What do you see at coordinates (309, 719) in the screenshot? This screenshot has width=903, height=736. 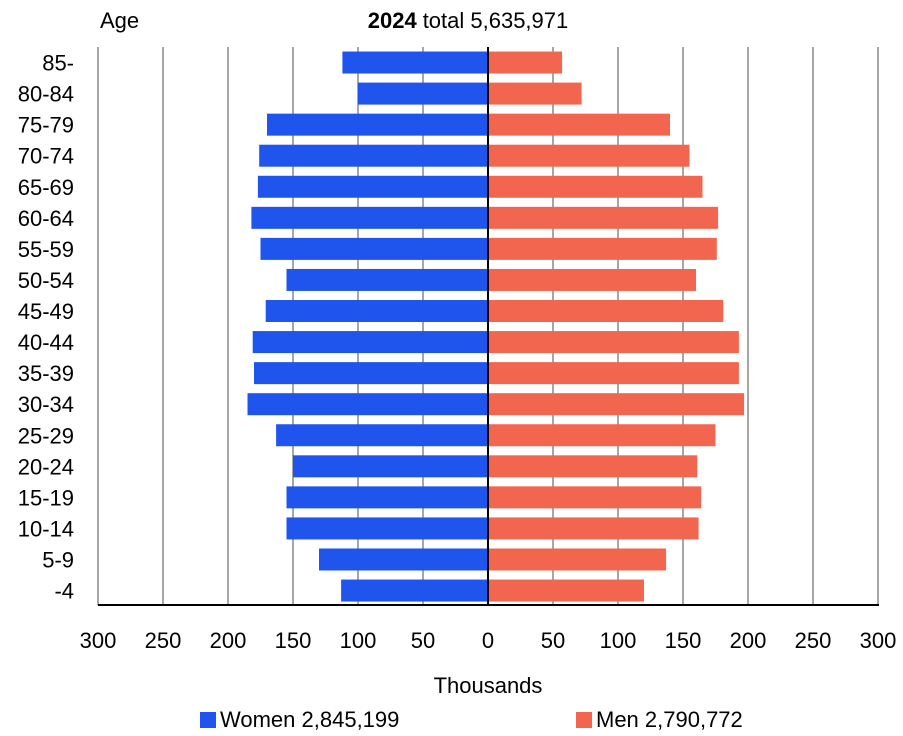 I see `legend-label-women: Women 2,845,199` at bounding box center [309, 719].